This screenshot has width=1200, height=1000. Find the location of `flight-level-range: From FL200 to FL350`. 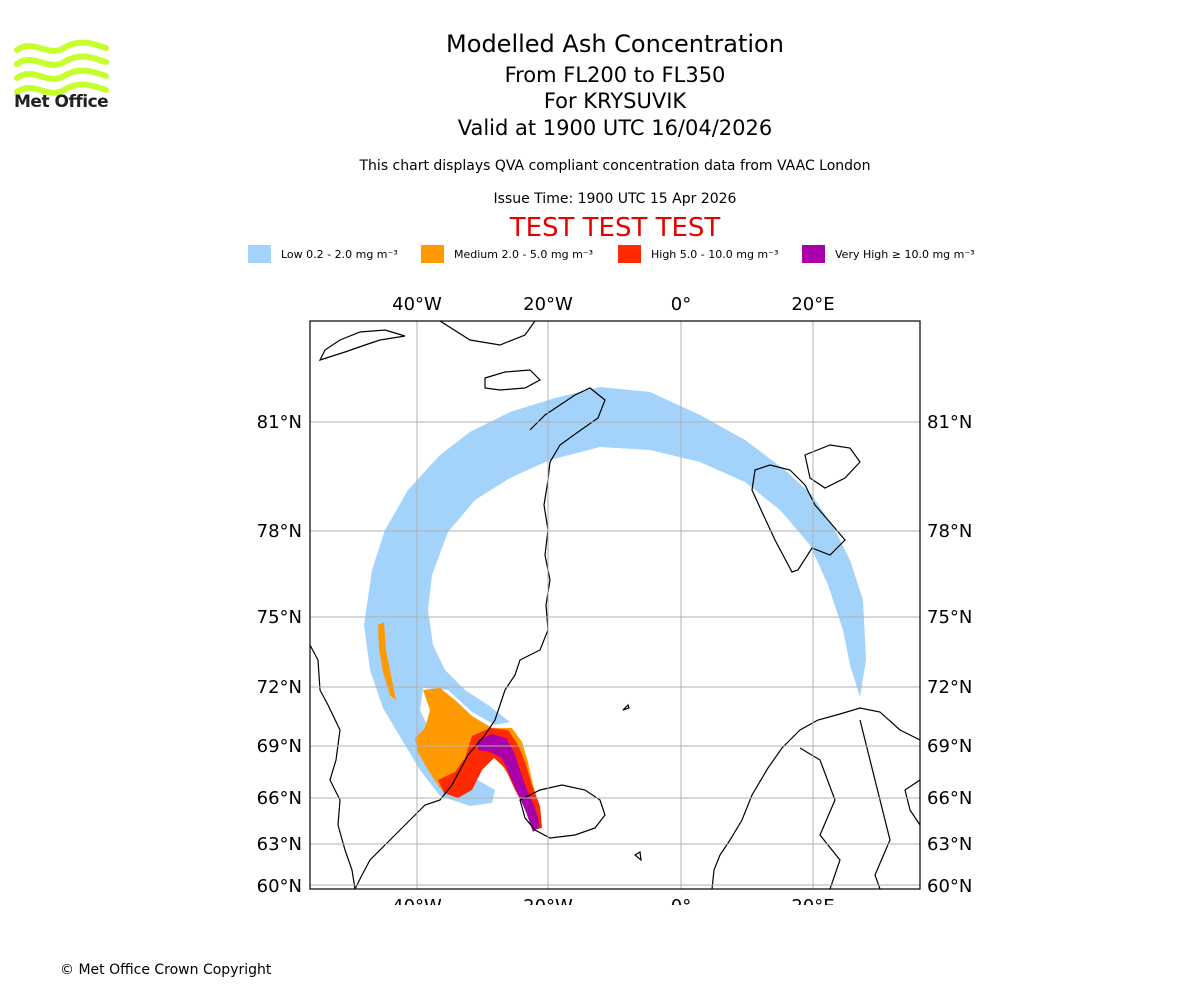

flight-level-range: From FL200 to FL350 is located at coordinates (615, 75).